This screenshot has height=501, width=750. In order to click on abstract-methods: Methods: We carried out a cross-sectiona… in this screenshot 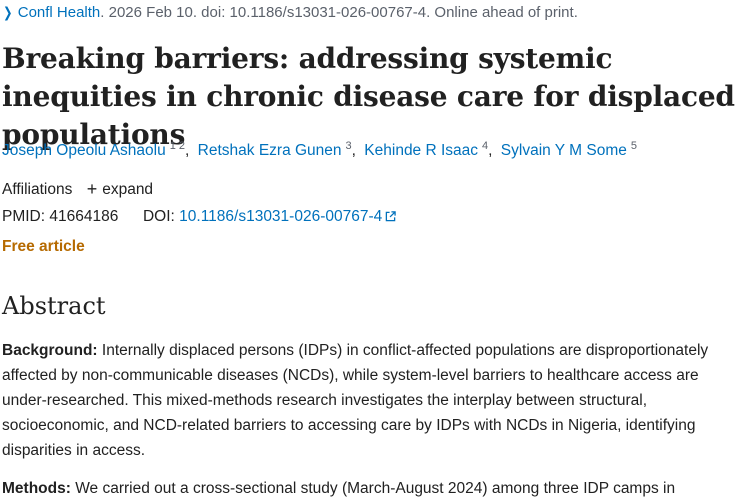, I will do `click(371, 488)`.